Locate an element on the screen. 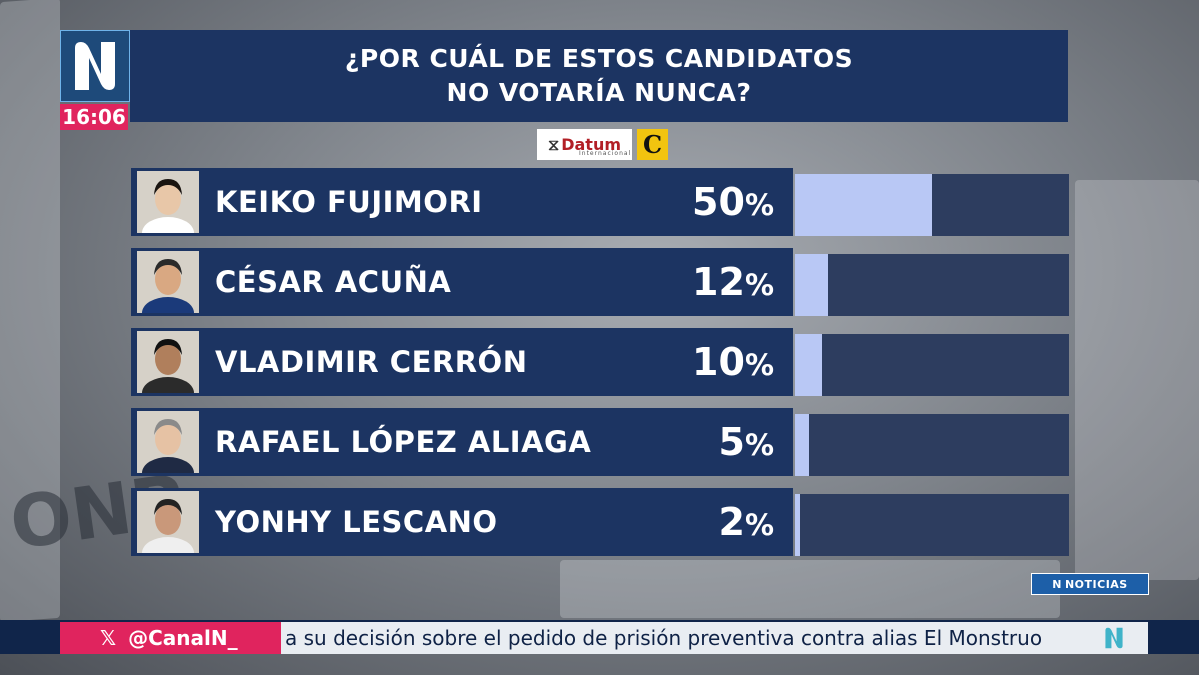  chart-row: RAFAEL LÓPEZ ALIAGA 5% is located at coordinates (600, 442).